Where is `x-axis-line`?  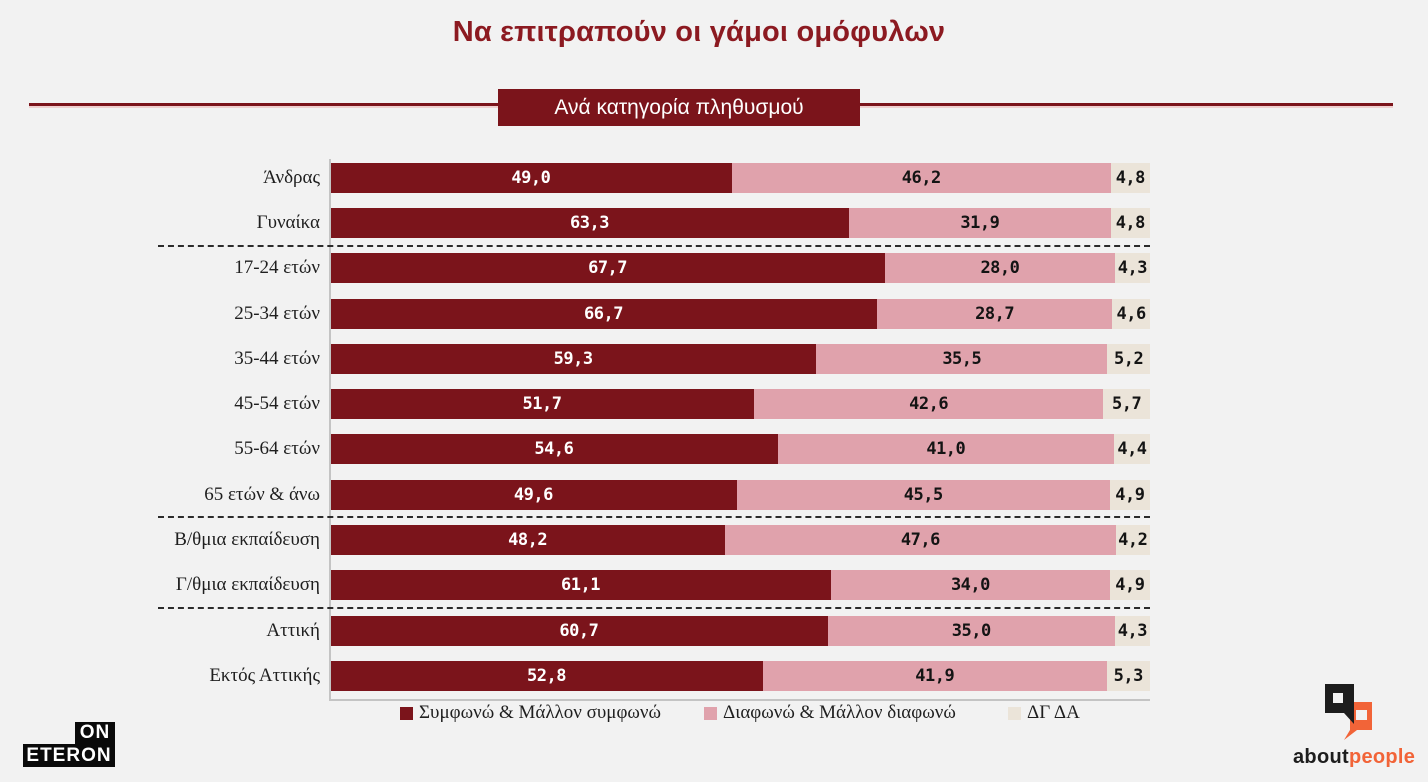 x-axis-line is located at coordinates (739, 700).